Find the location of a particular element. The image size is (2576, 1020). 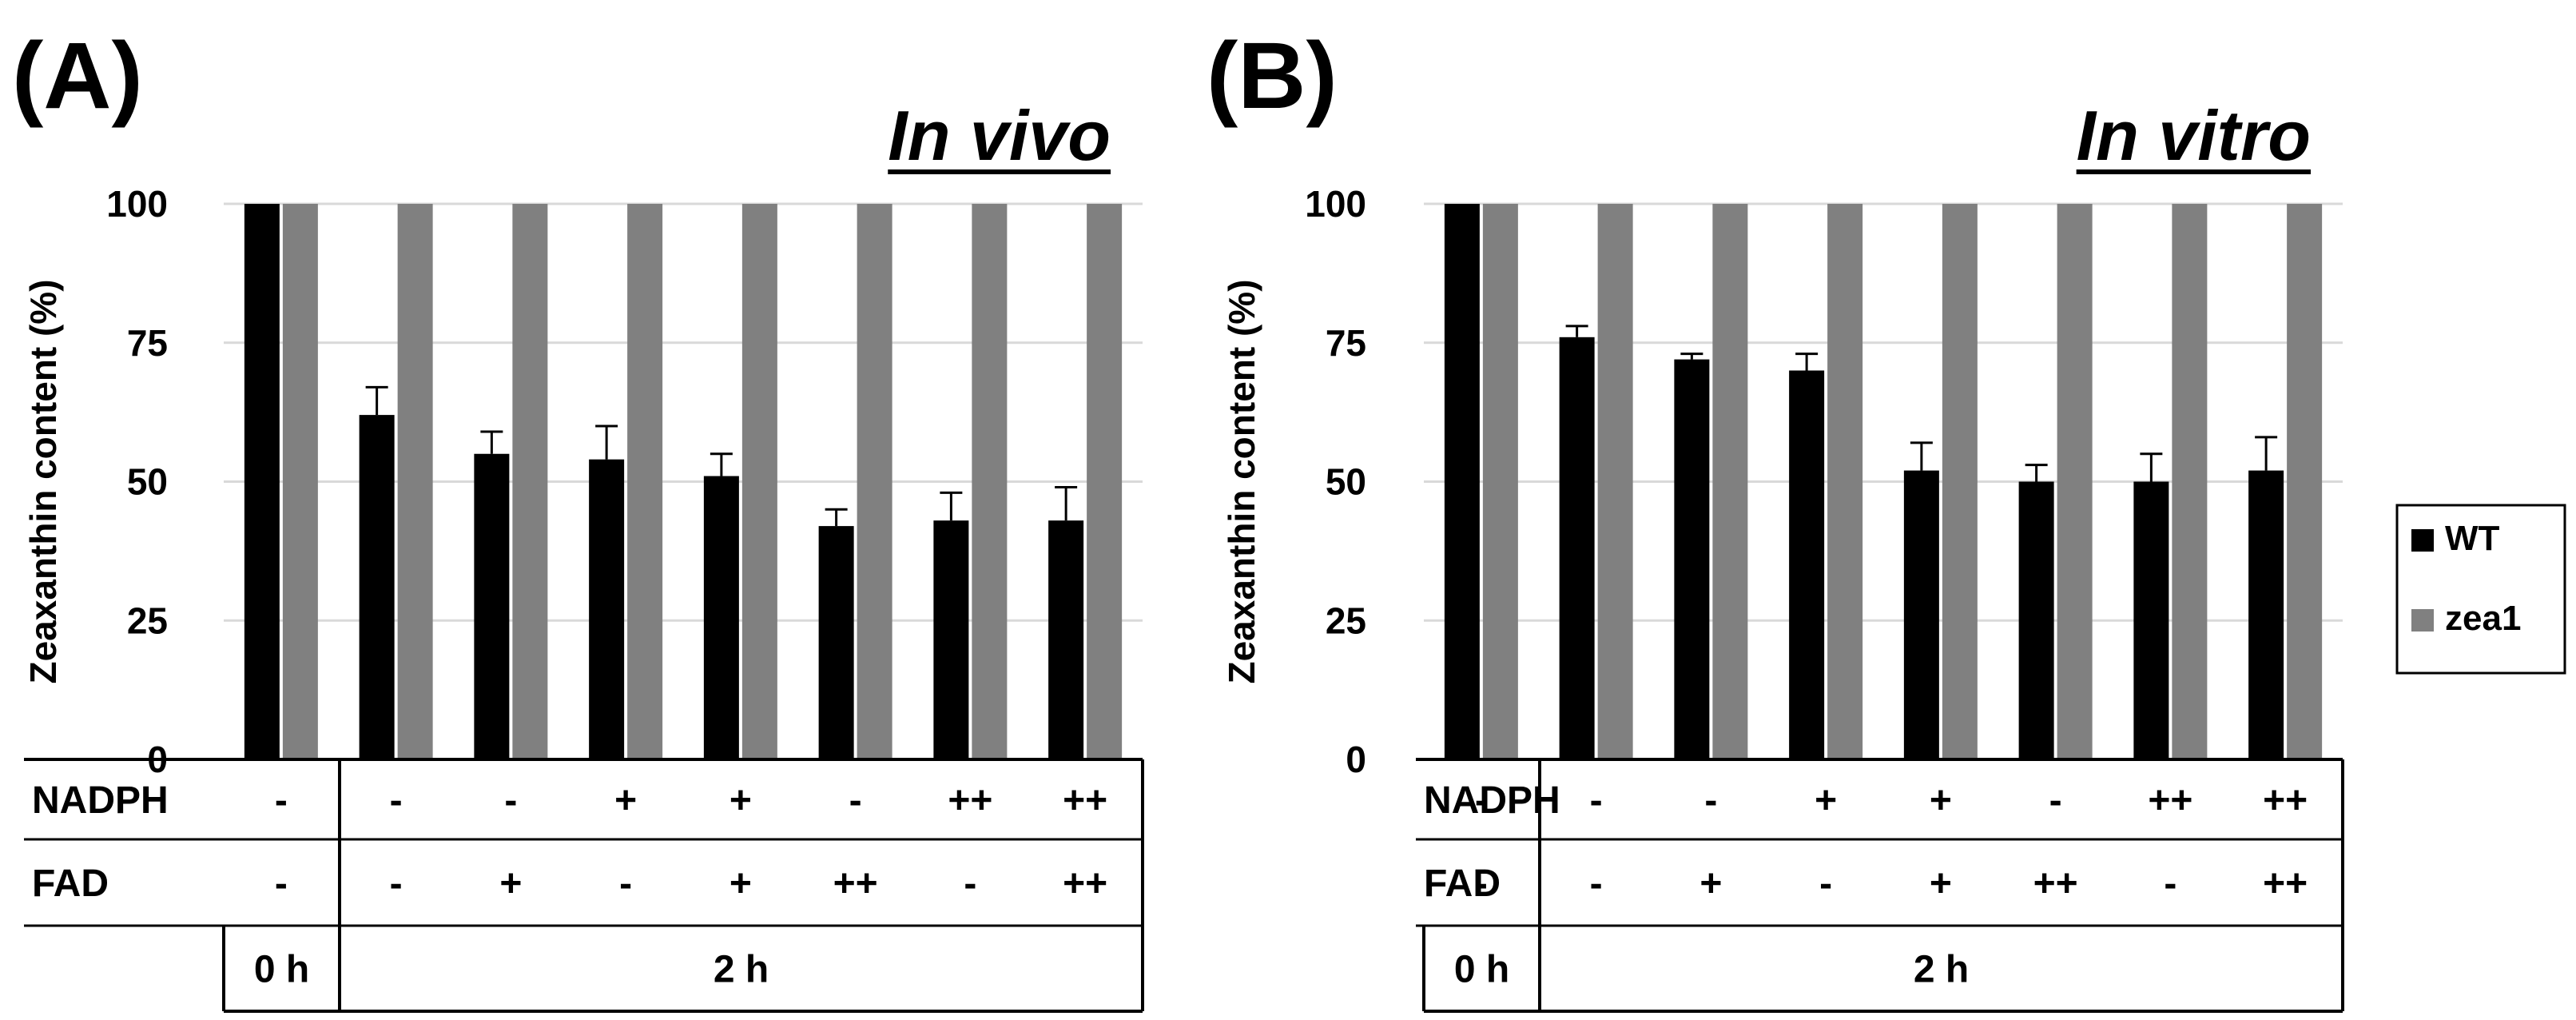

legend-label: WT is located at coordinates (2472, 538).